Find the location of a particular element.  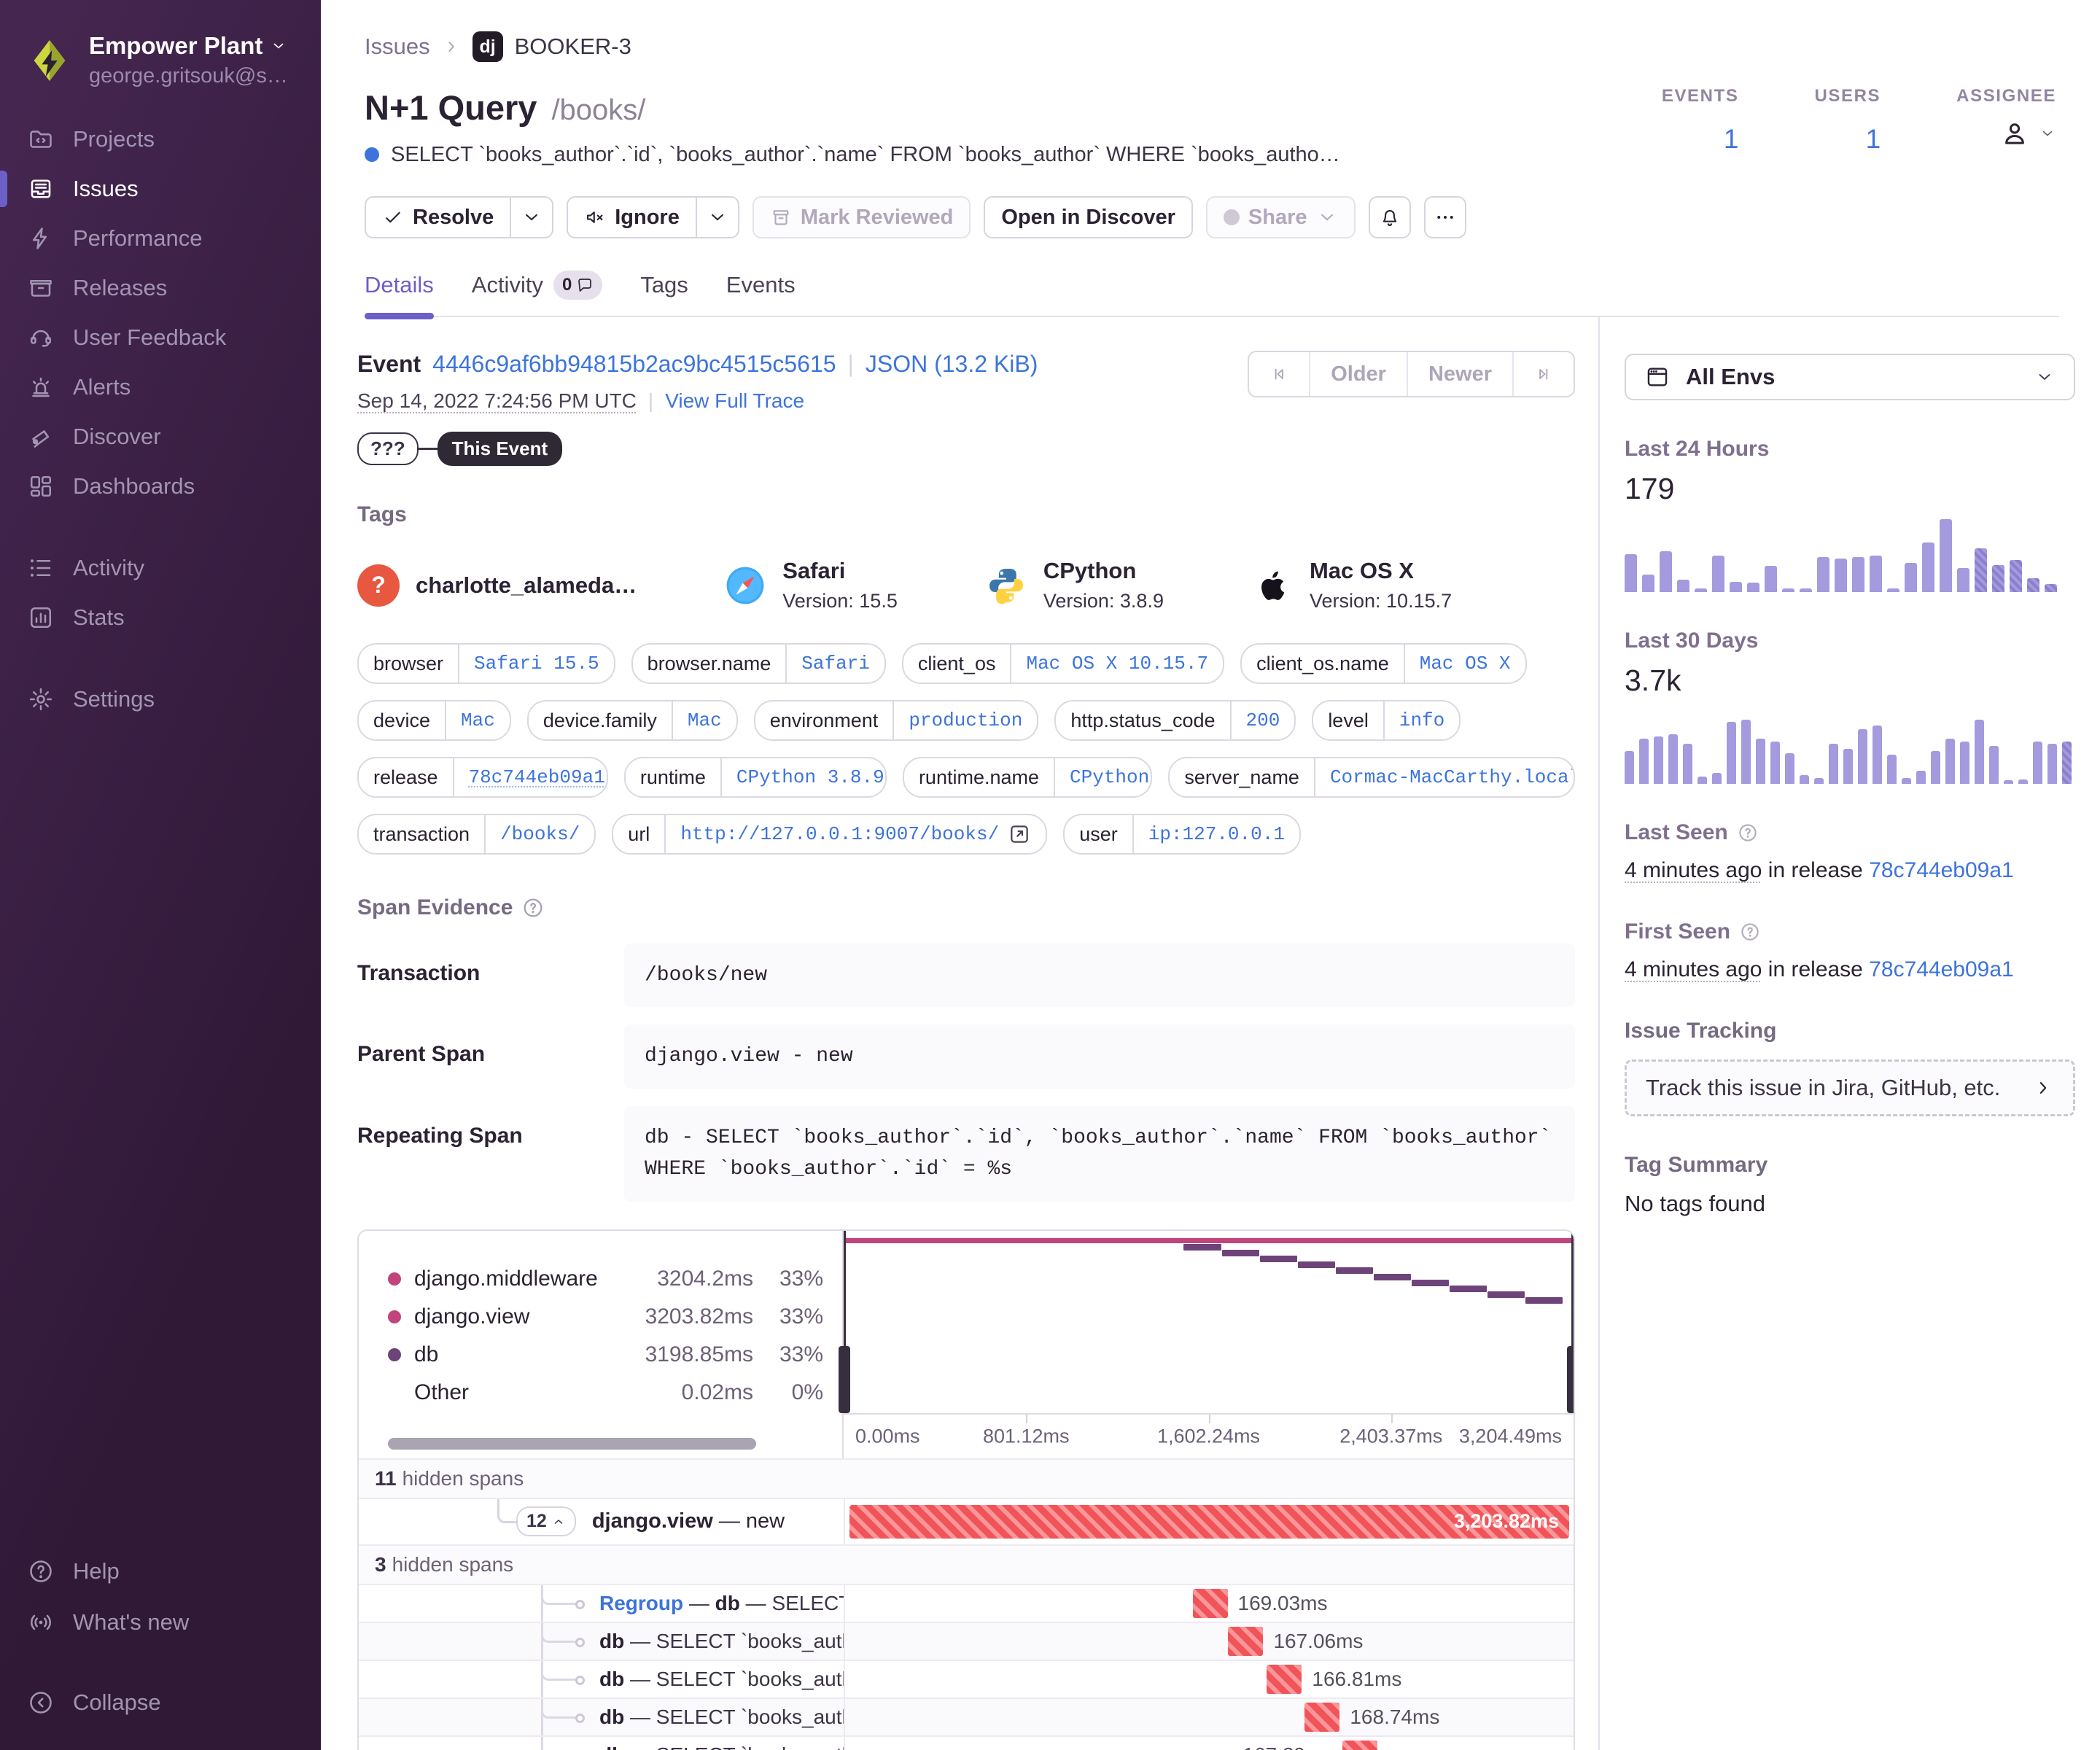

tag-pill-browser: browser Safari 15.5 is located at coordinates (486, 663).